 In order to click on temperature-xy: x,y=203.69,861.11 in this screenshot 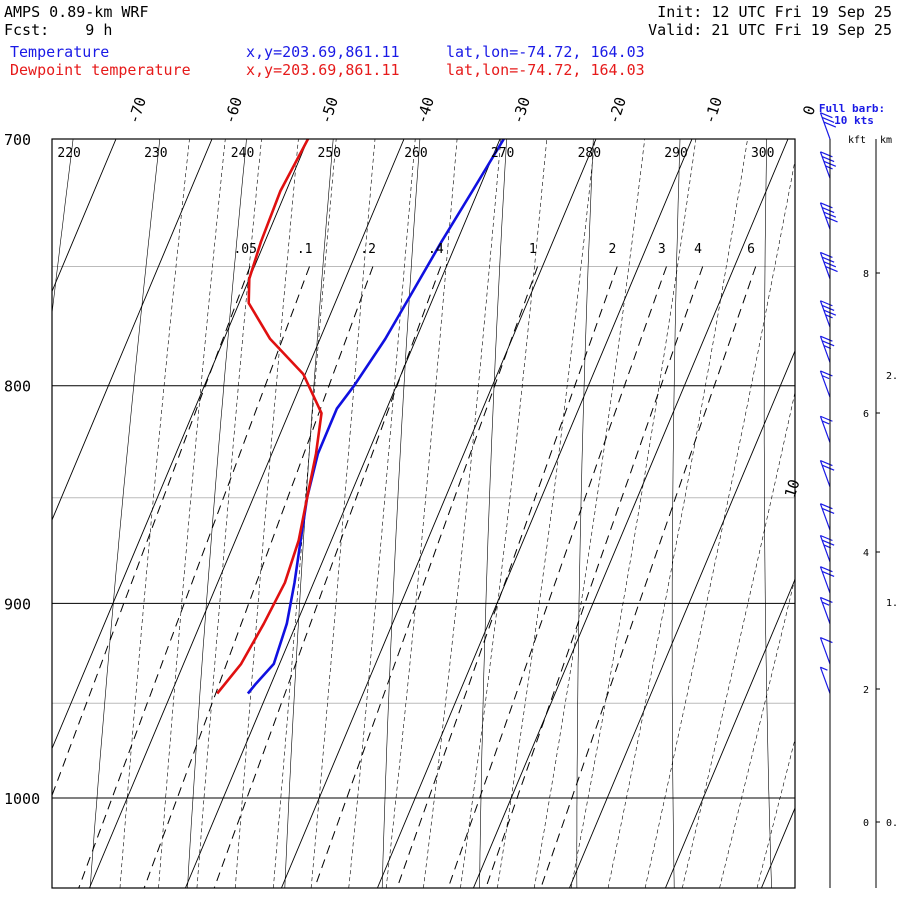, I will do `click(323, 52)`.